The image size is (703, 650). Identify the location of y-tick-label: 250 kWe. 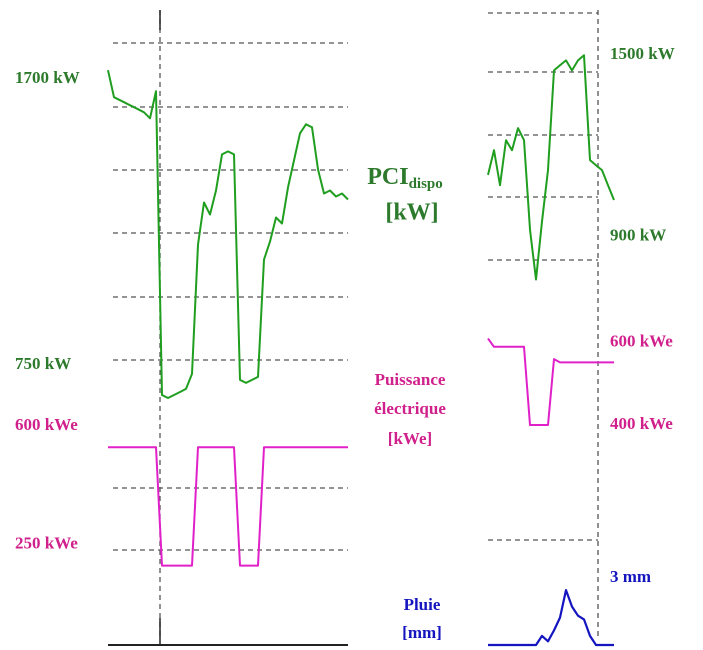
(46, 542).